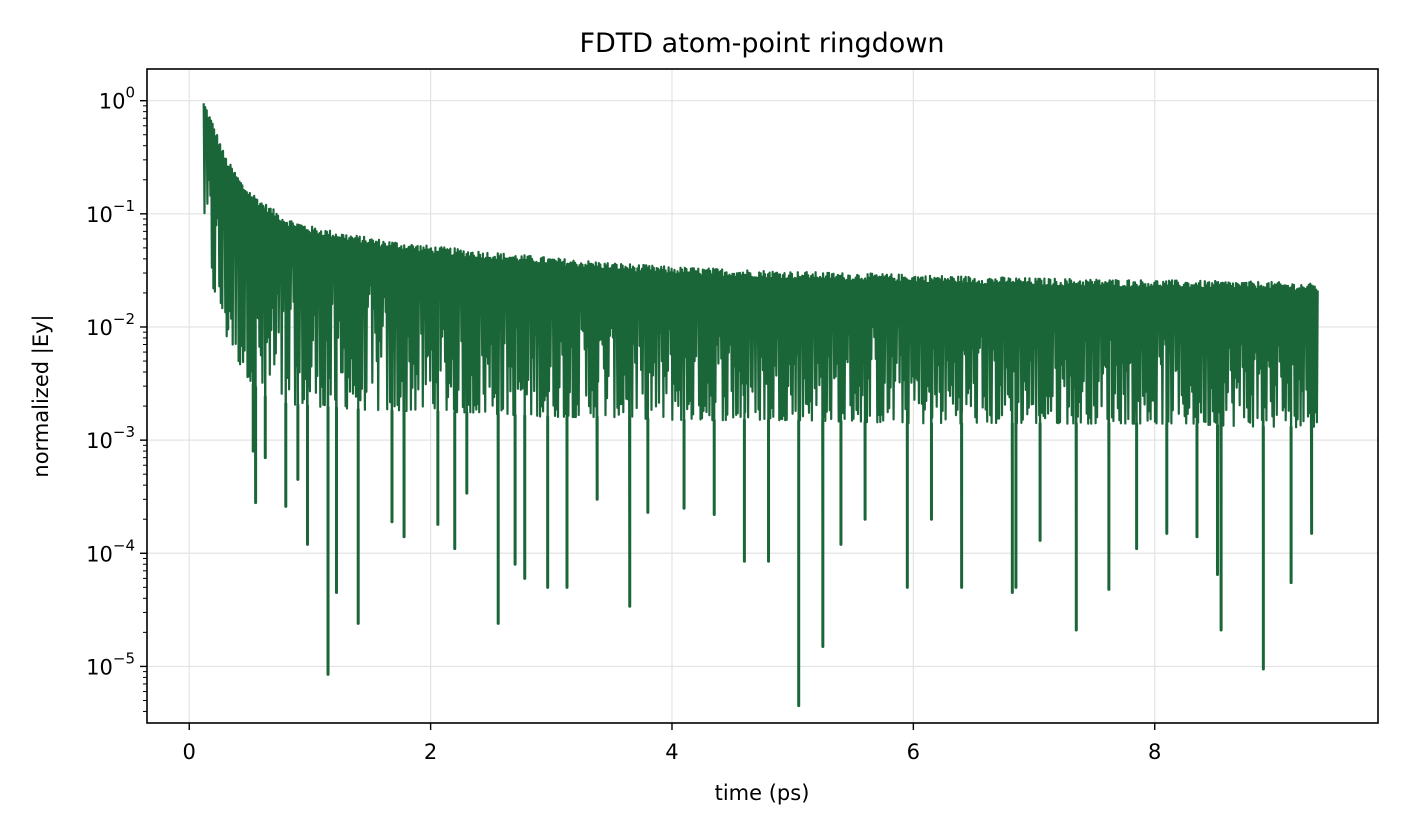 This screenshot has height=836, width=1406. What do you see at coordinates (110, 664) in the screenshot?
I see `y-tick-label: 10⁻⁵` at bounding box center [110, 664].